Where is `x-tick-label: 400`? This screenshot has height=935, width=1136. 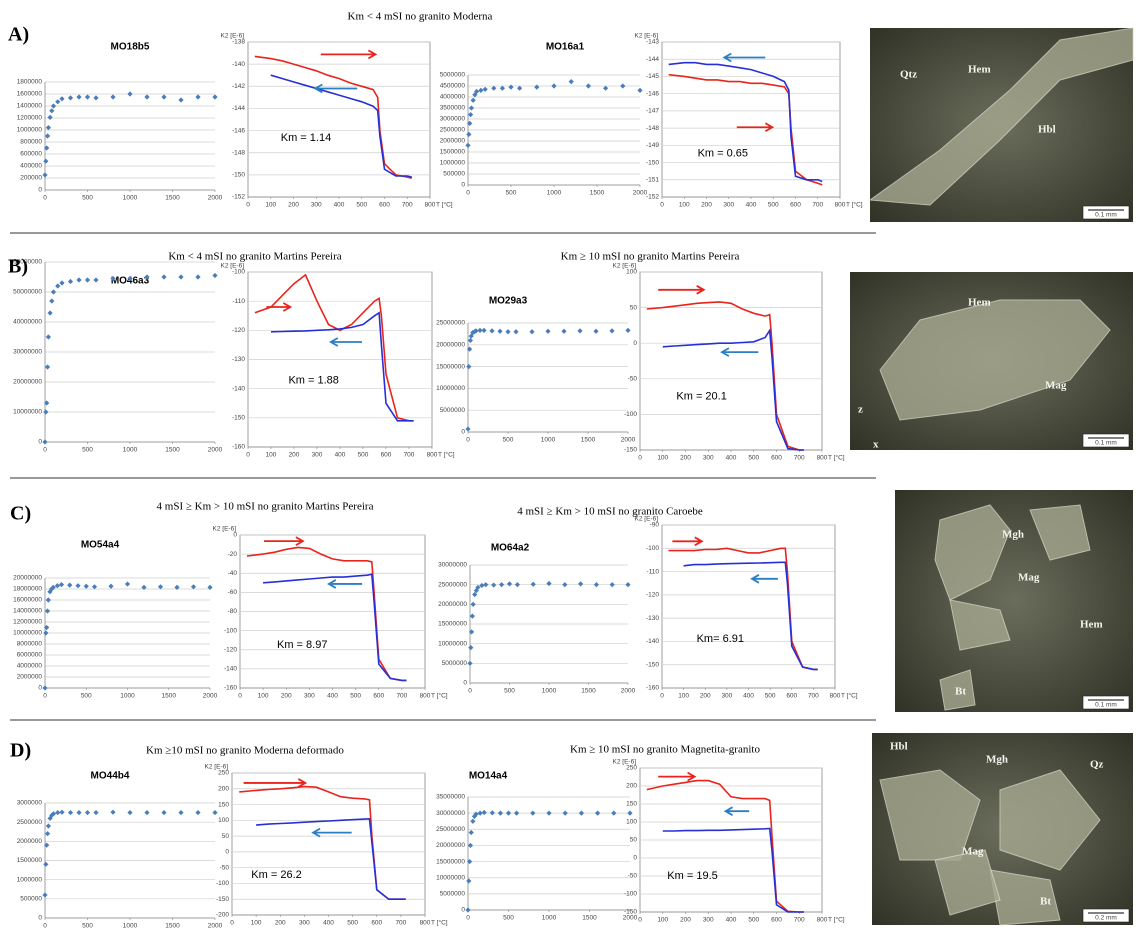 x-tick-label: 400 is located at coordinates (332, 696).